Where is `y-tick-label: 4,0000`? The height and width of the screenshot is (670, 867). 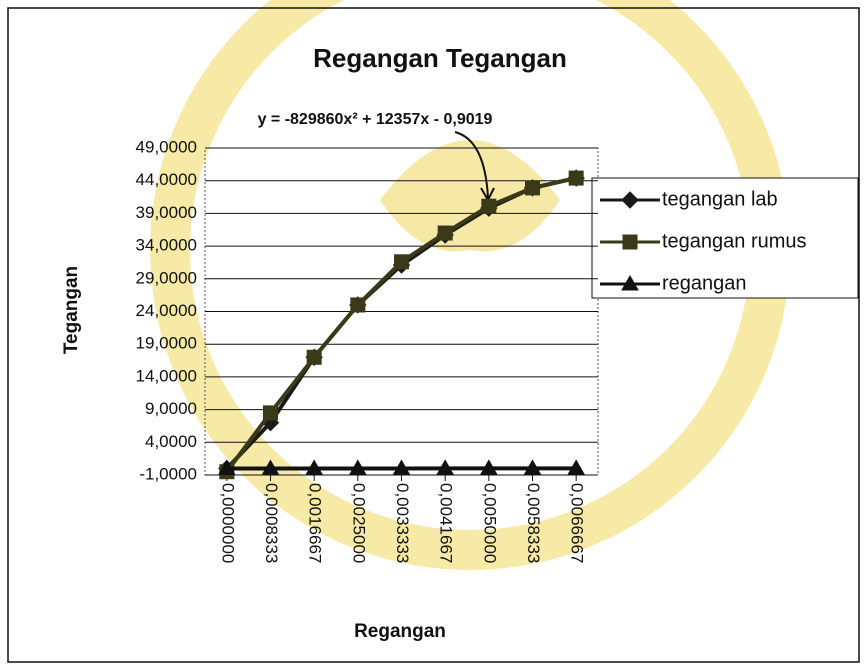 y-tick-label: 4,0000 is located at coordinates (171, 441).